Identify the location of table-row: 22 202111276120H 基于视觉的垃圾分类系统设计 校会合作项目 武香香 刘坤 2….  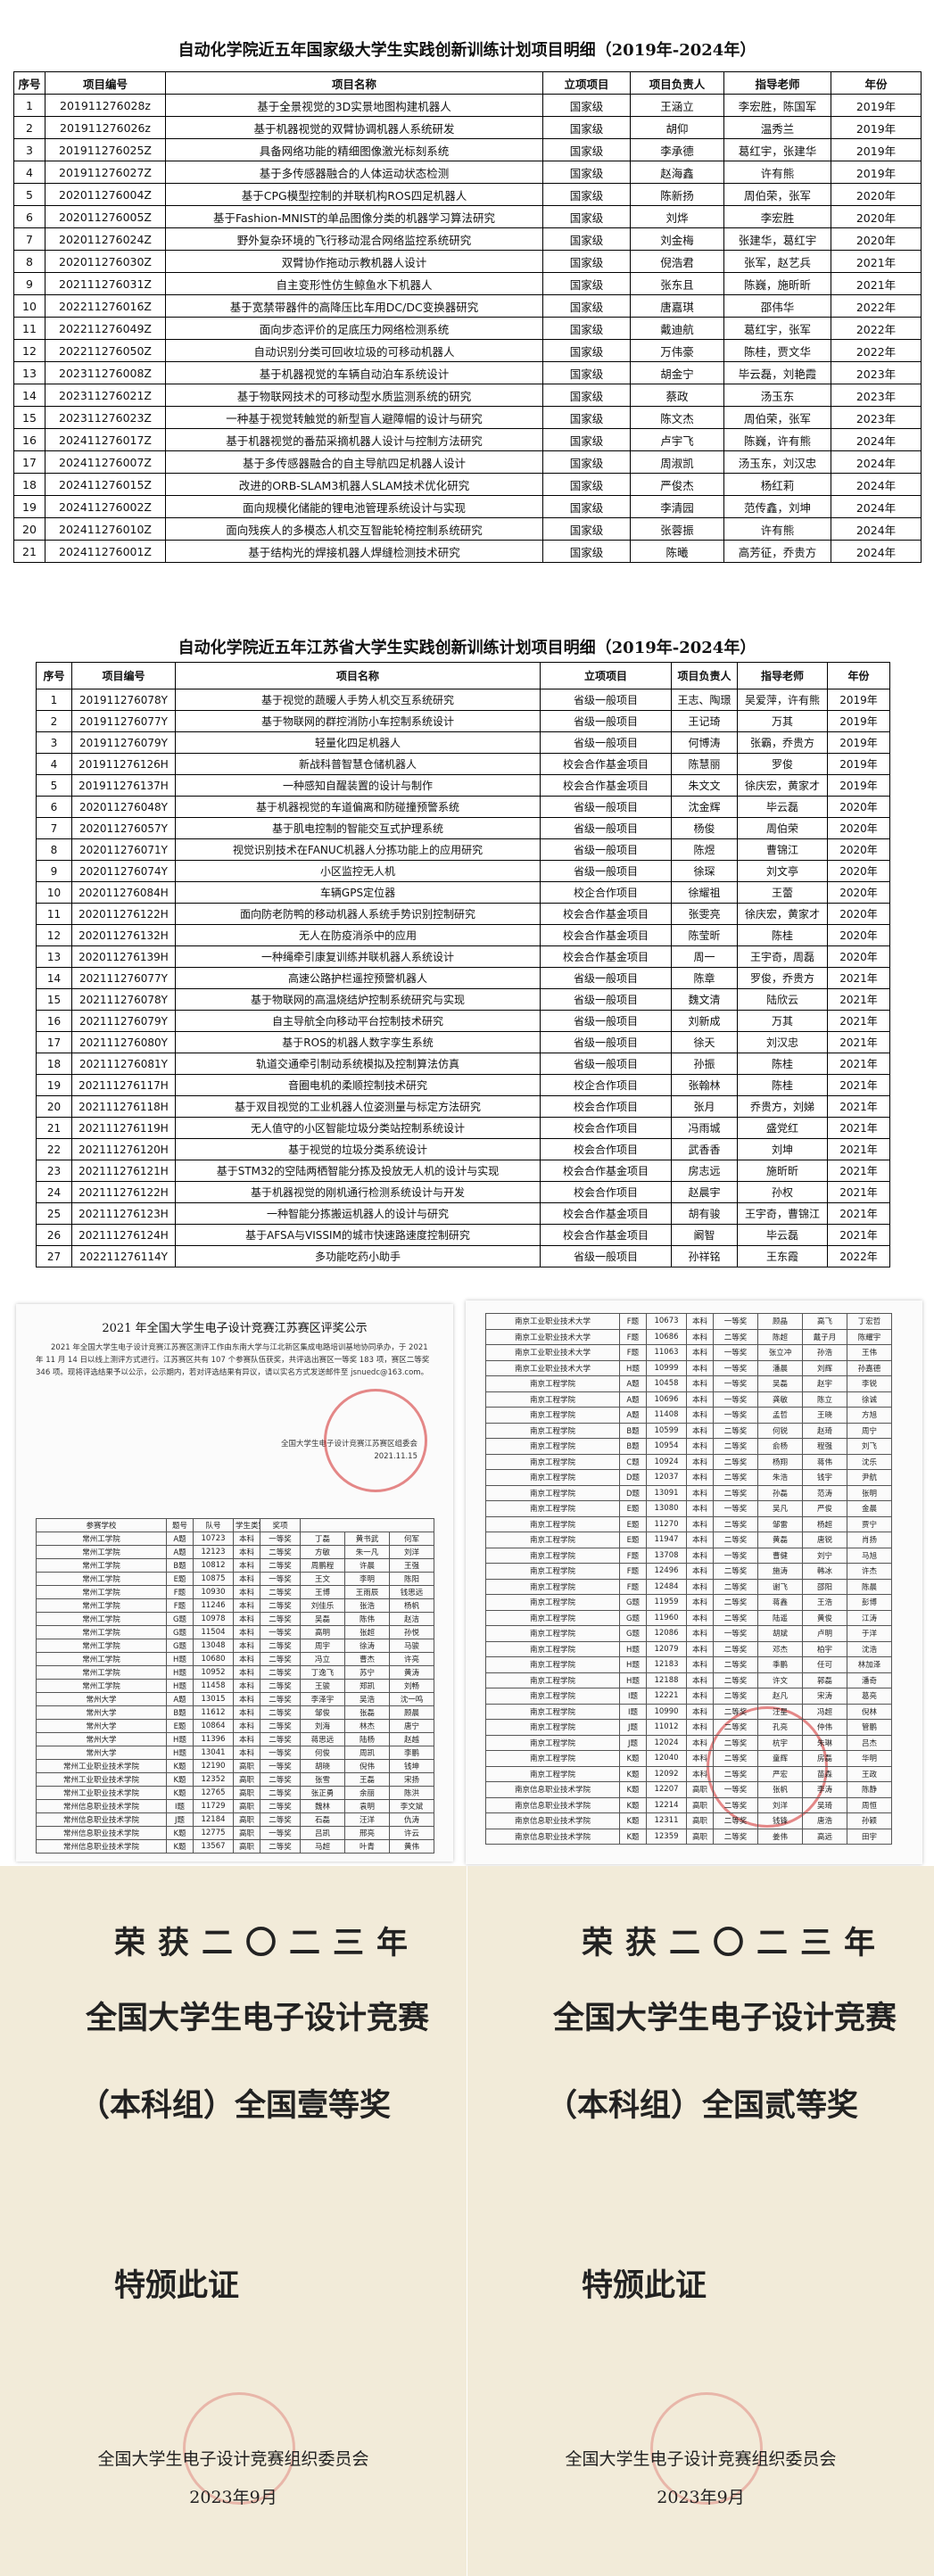
(463, 1149).